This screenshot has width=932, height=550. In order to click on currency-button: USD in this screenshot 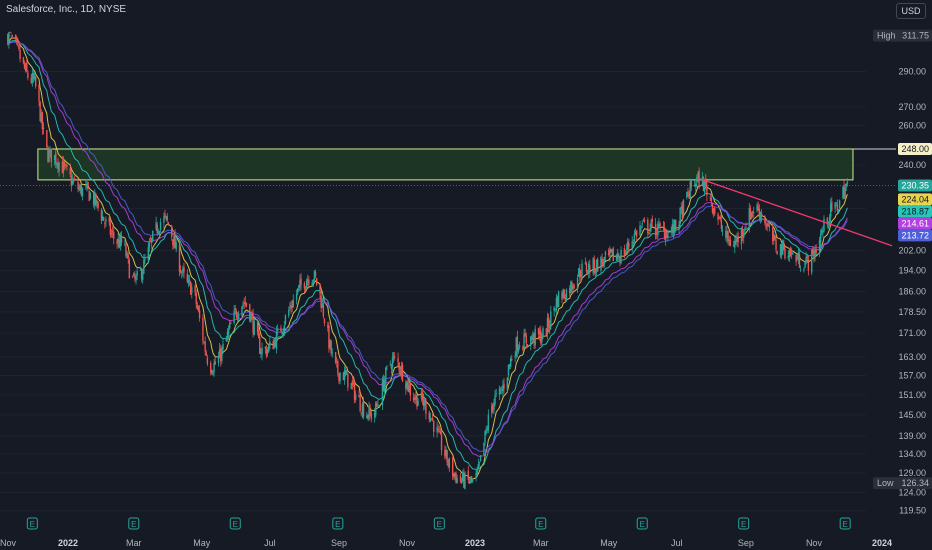, I will do `click(911, 11)`.